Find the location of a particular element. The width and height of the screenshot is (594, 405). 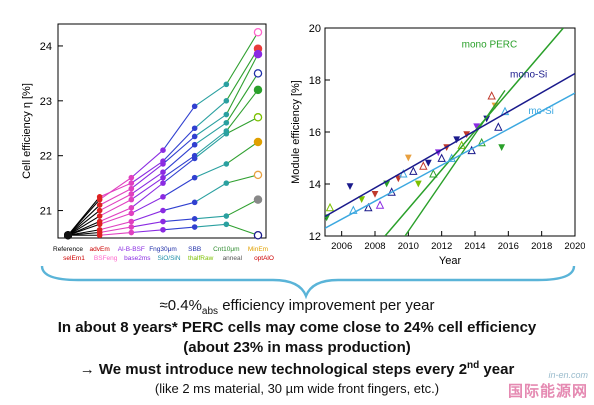

right-trend-line-extra is located at coordinates (455, 163).